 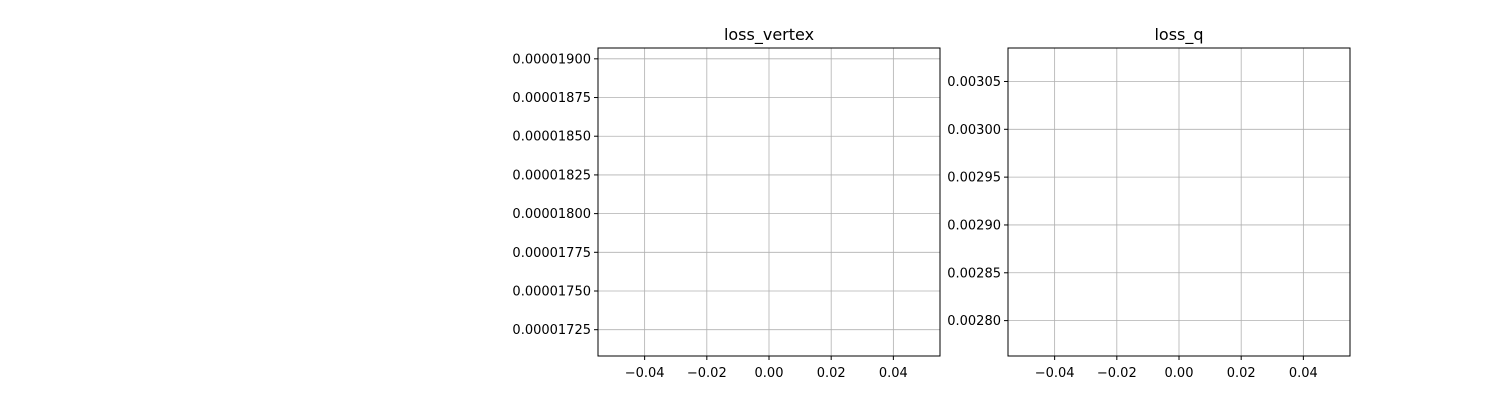 What do you see at coordinates (974, 178) in the screenshot?
I see `y-tick-label: 0.00295` at bounding box center [974, 178].